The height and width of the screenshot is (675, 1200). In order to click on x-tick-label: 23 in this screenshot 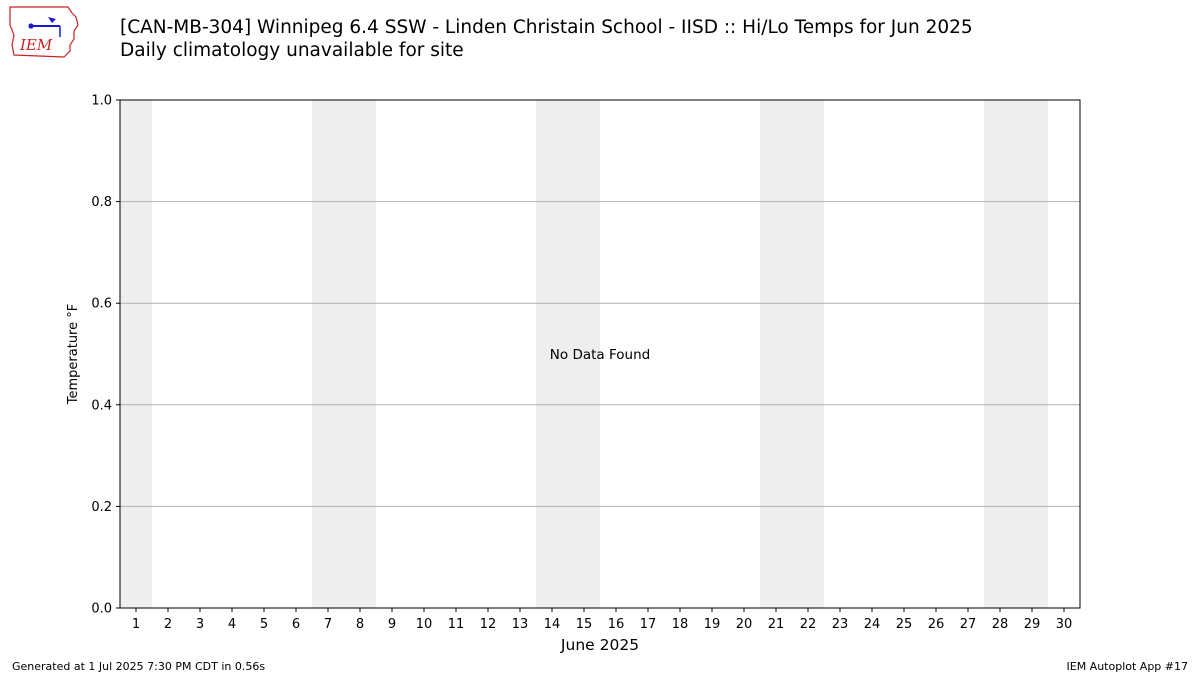, I will do `click(840, 624)`.